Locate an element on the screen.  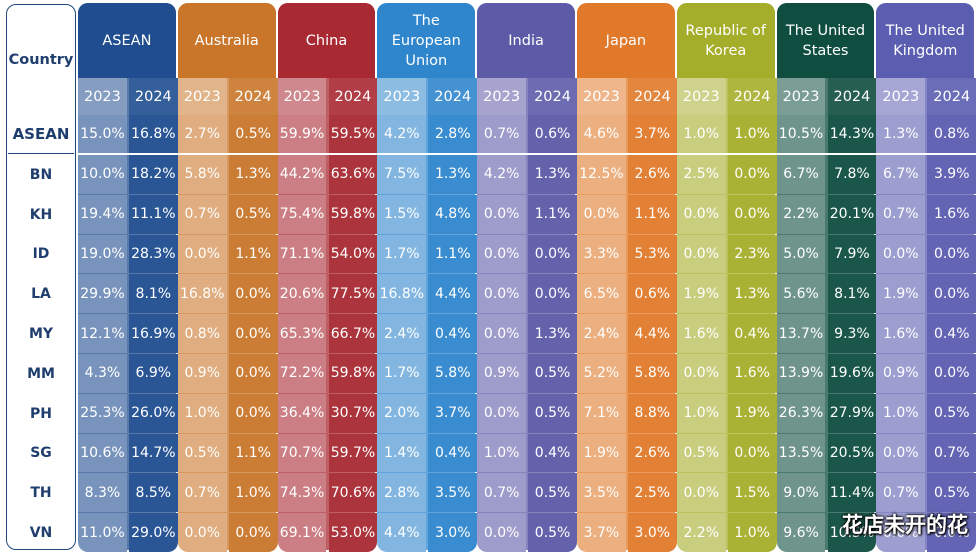
data-cell: 25.3% is located at coordinates (102, 413).